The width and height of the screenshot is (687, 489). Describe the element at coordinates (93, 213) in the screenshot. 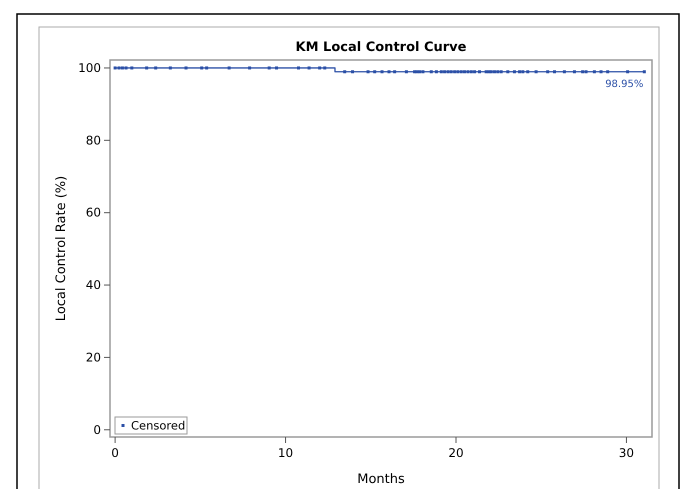

I see `y-tick-label: 60` at that location.